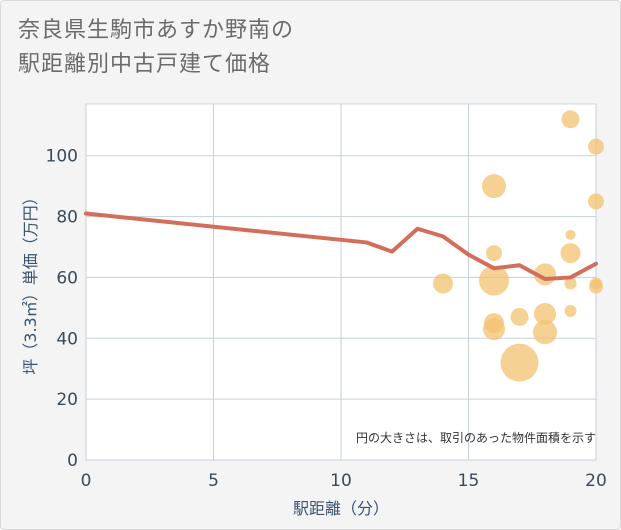 Image resolution: width=621 pixels, height=530 pixels. Describe the element at coordinates (476, 437) in the screenshot. I see `size-note: 円の大きさは、取引のあった物件面積を示す` at that location.